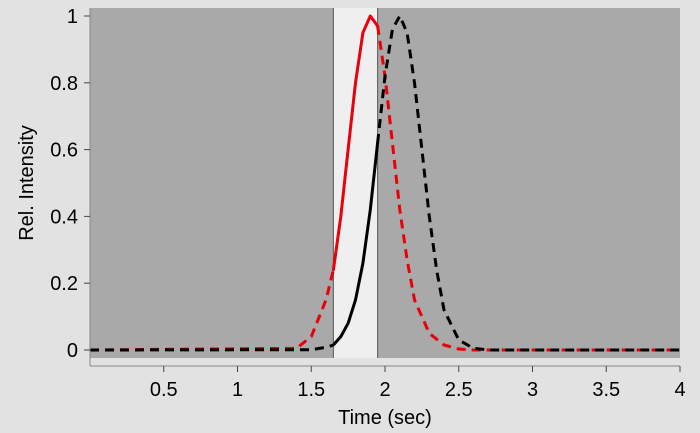 The width and height of the screenshot is (700, 433). I want to click on x-tick-label: 3.5, so click(606, 390).